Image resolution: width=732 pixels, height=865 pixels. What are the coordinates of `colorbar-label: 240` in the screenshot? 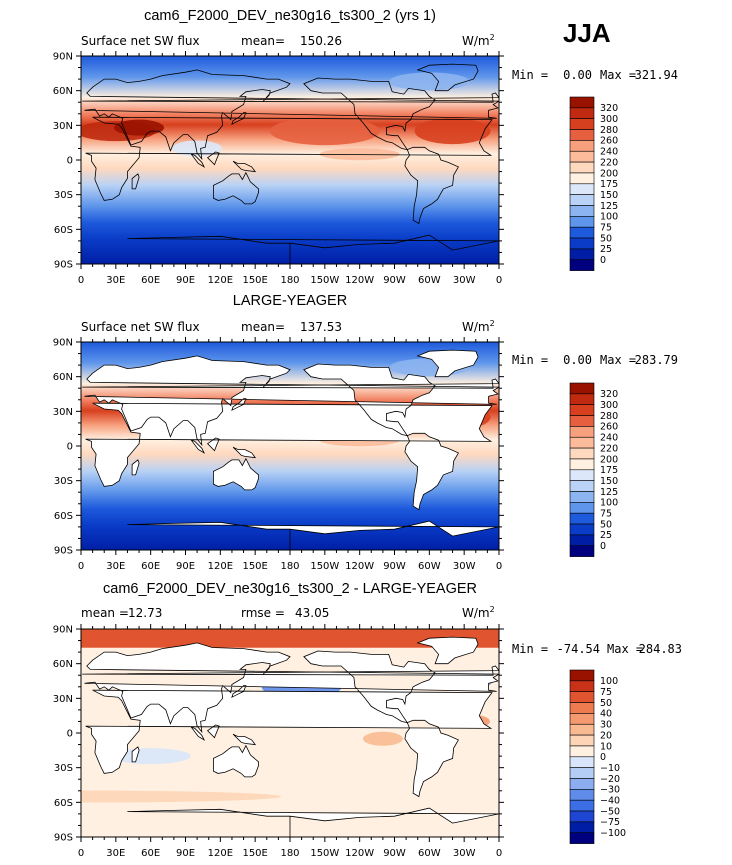 It's located at (609, 438).